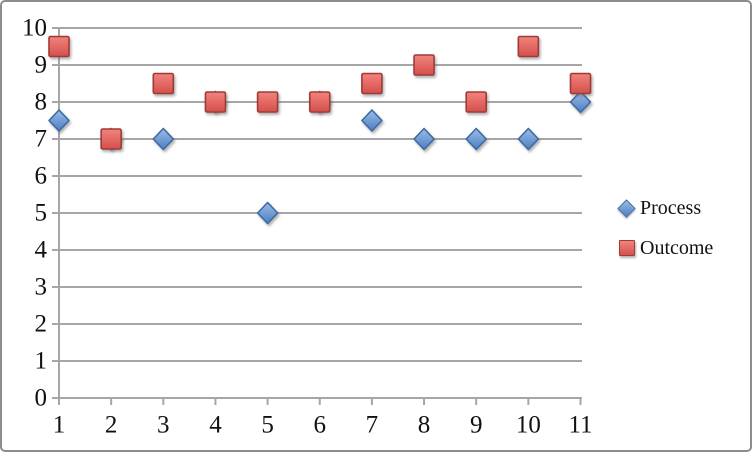 Image resolution: width=752 pixels, height=452 pixels. Describe the element at coordinates (41, 176) in the screenshot. I see `y-axis-tick-label: 6` at that location.